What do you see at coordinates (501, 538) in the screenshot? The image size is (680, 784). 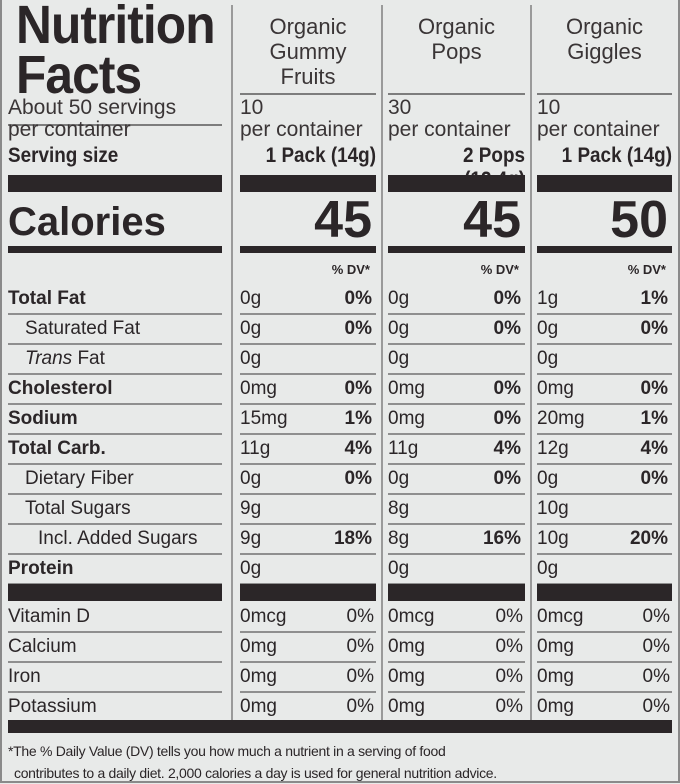 I see `nutrient-dv: 16%` at bounding box center [501, 538].